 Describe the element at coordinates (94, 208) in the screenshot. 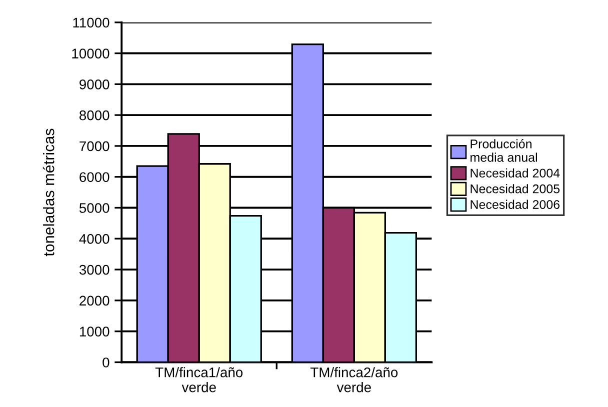

I see `y-tick-label: 5000` at that location.